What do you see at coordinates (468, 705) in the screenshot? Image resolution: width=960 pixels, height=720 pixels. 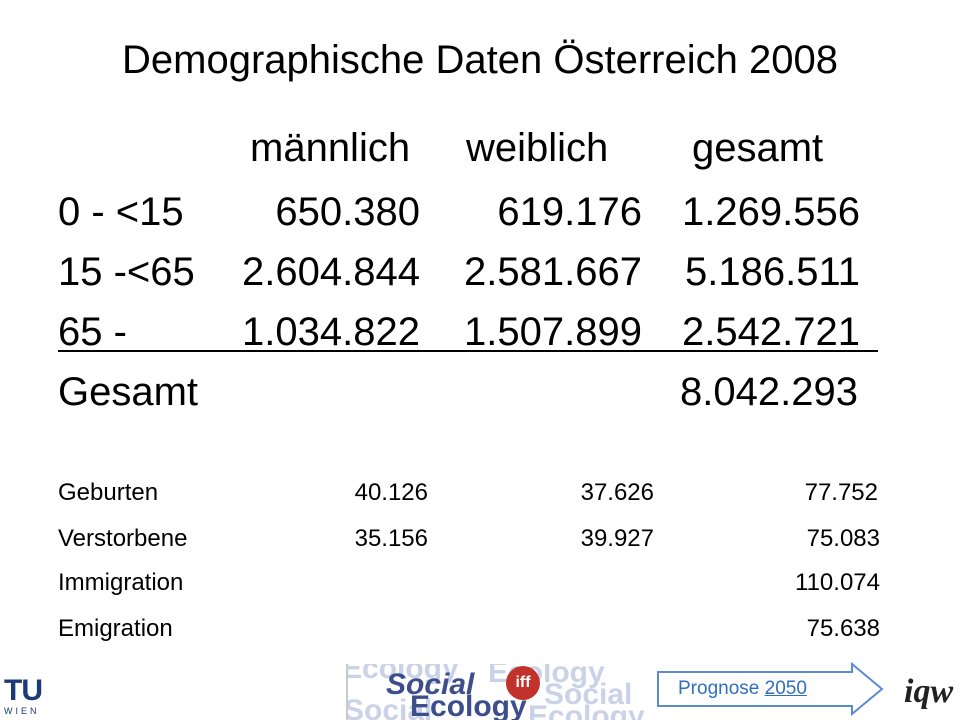 I see `banner-ecology-text: Ecology` at bounding box center [468, 705].